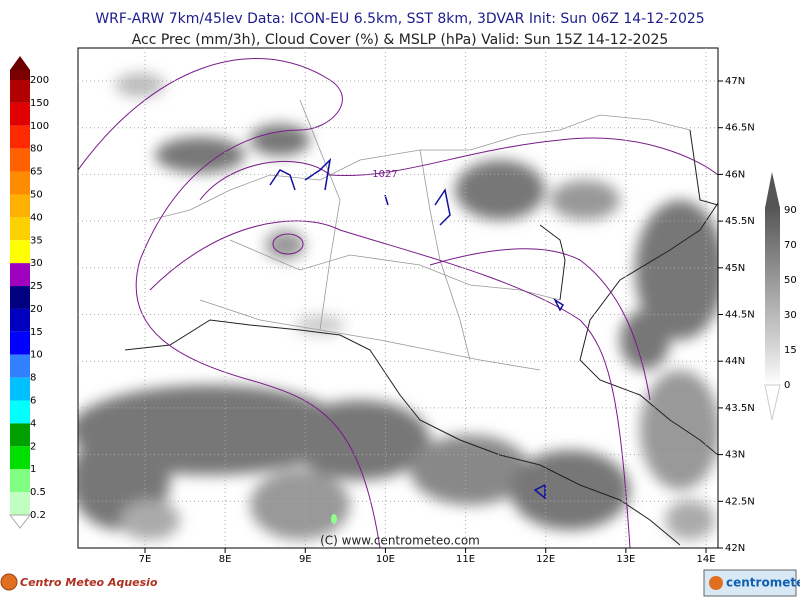 This screenshot has height=600, width=800. I want to click on precip-legend: 200 150 100 80 65 50 40 35 30 25 20 15 10 8 6 4 2 1 0.5 0.2, so click(28, 292).